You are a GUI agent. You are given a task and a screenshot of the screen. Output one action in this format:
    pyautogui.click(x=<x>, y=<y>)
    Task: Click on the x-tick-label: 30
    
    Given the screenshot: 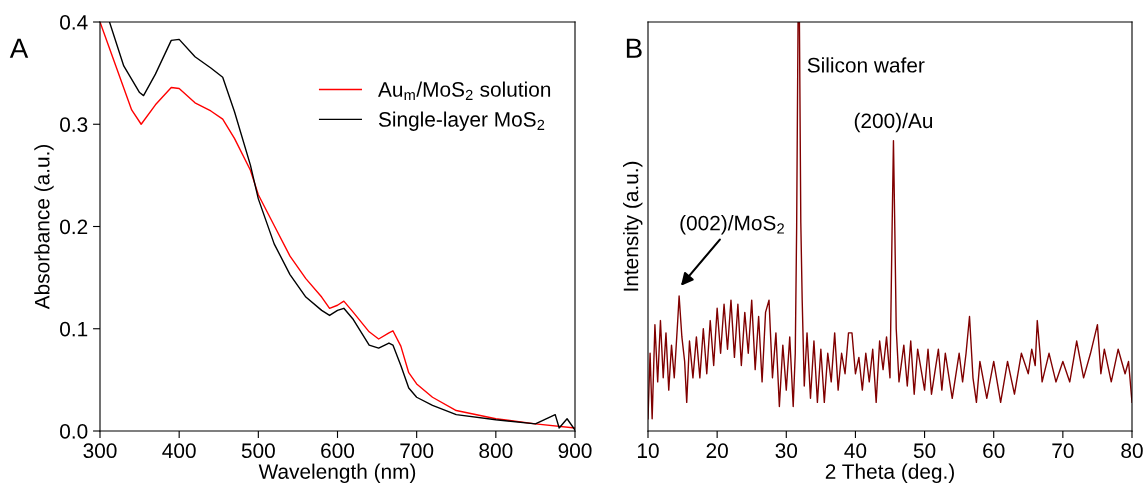 What is the action you would take?
    pyautogui.click(x=786, y=451)
    